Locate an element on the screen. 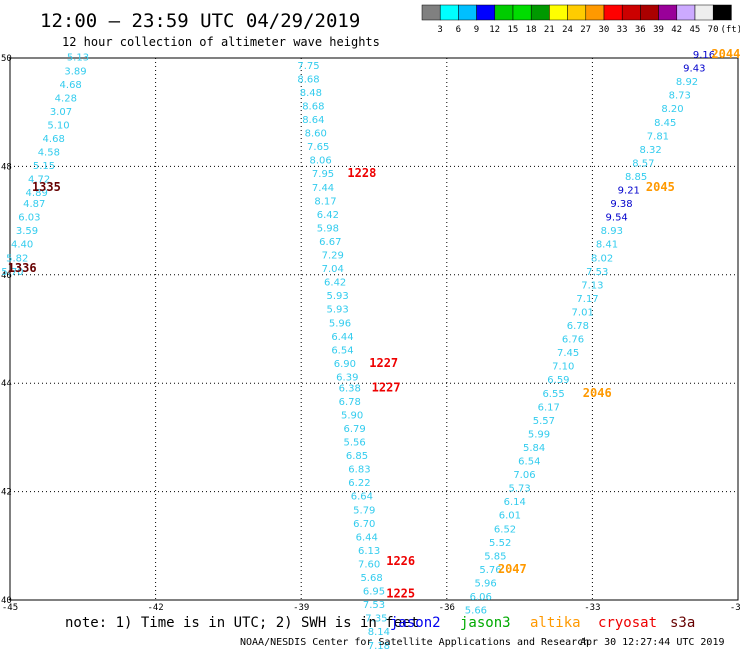 This screenshot has height=650, width=740. scale-label: 3 is located at coordinates (439, 30).